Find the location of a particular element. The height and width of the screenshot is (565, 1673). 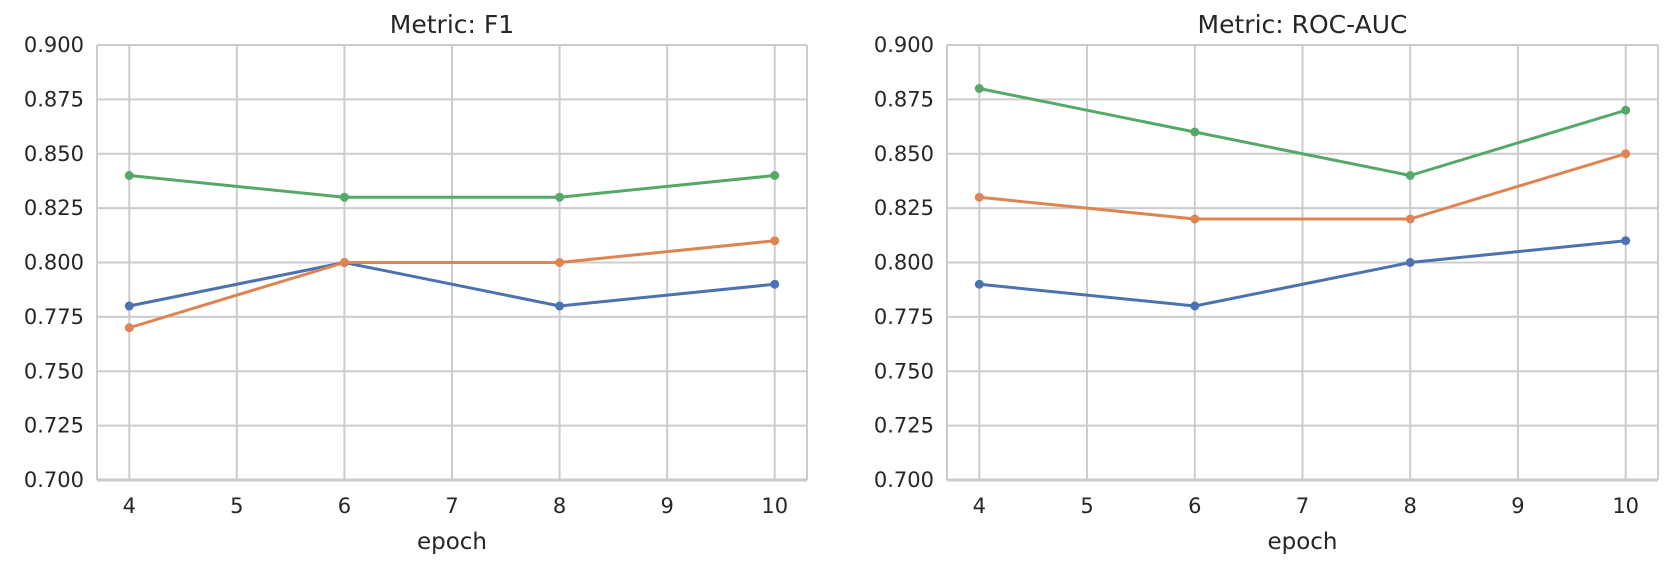

chart-title: Metric: F1 is located at coordinates (452, 24).